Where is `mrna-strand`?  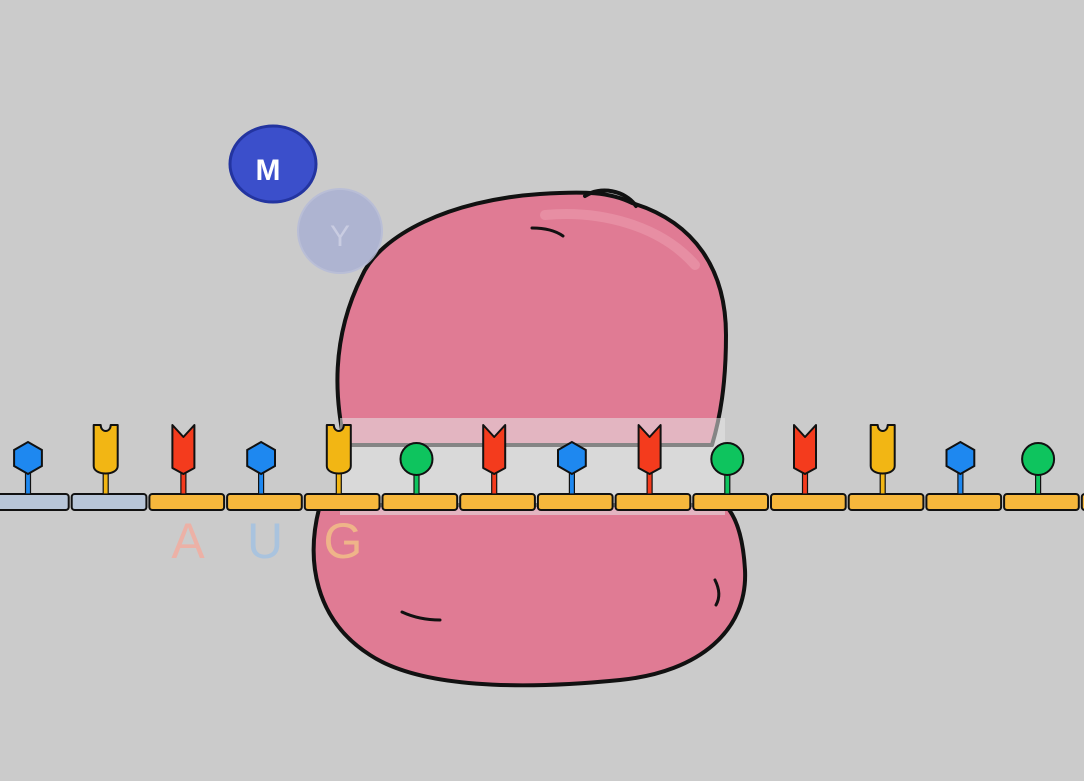 mrna-strand is located at coordinates (542, 467).